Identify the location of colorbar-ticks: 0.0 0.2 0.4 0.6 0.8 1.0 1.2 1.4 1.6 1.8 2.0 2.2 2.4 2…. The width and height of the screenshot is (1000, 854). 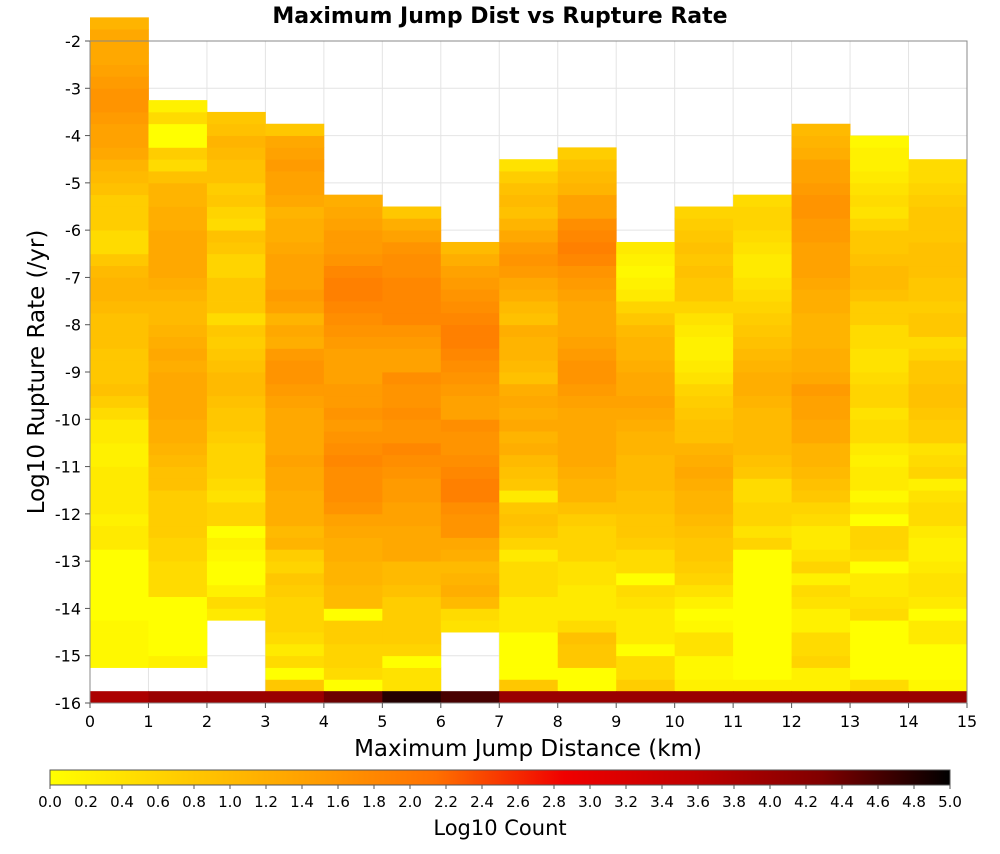
(500, 798).